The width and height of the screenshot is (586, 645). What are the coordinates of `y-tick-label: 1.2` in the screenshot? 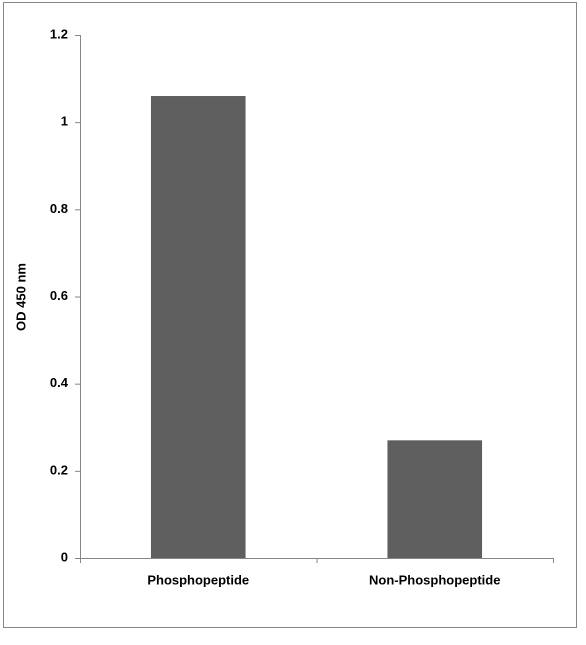 It's located at (59, 33).